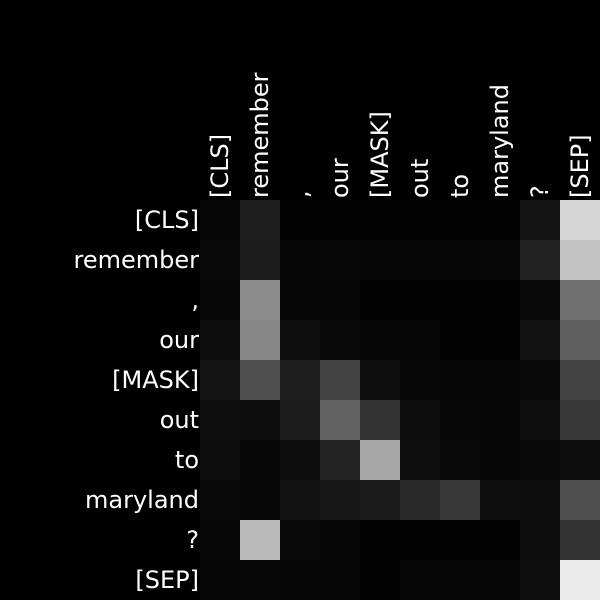  What do you see at coordinates (300, 194) in the screenshot?
I see `column-label: ,` at bounding box center [300, 194].